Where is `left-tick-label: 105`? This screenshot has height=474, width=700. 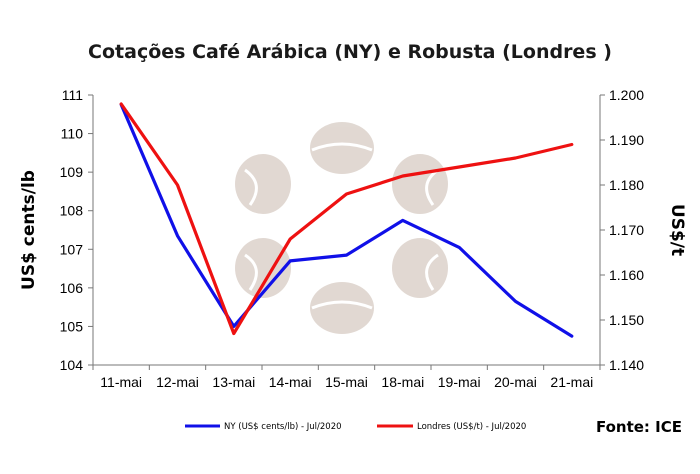
left-tick-label: 105 is located at coordinates (72, 326).